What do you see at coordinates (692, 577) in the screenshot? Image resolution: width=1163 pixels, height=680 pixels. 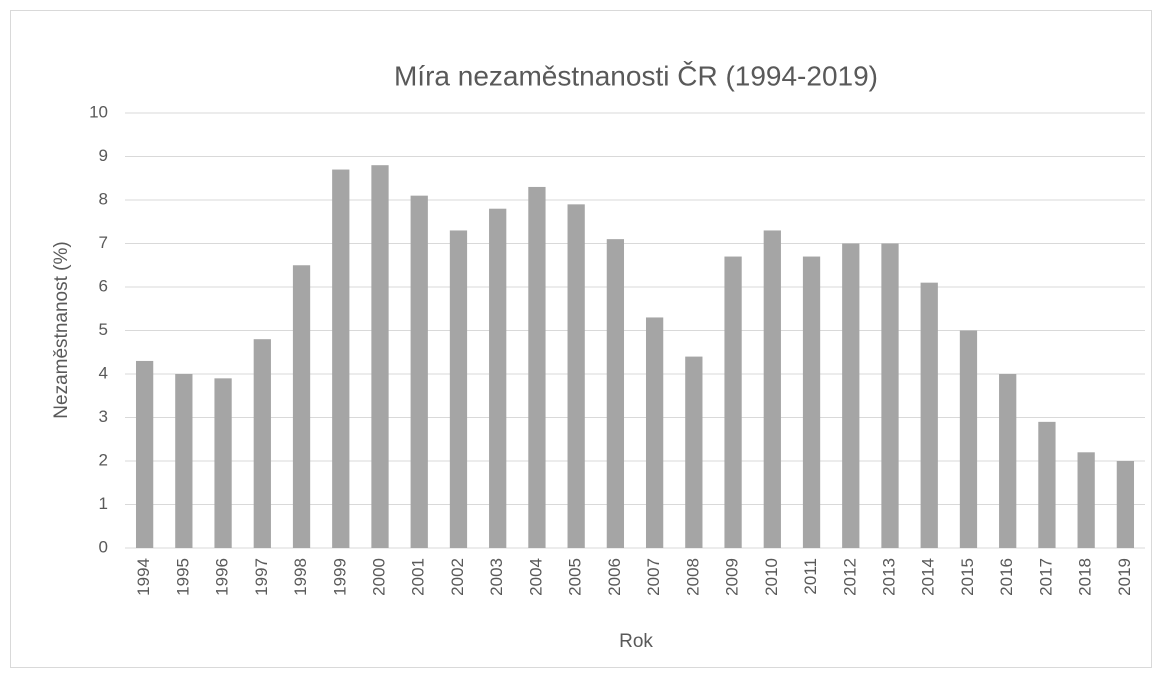 I see `x-tick-label: 2008` at bounding box center [692, 577].